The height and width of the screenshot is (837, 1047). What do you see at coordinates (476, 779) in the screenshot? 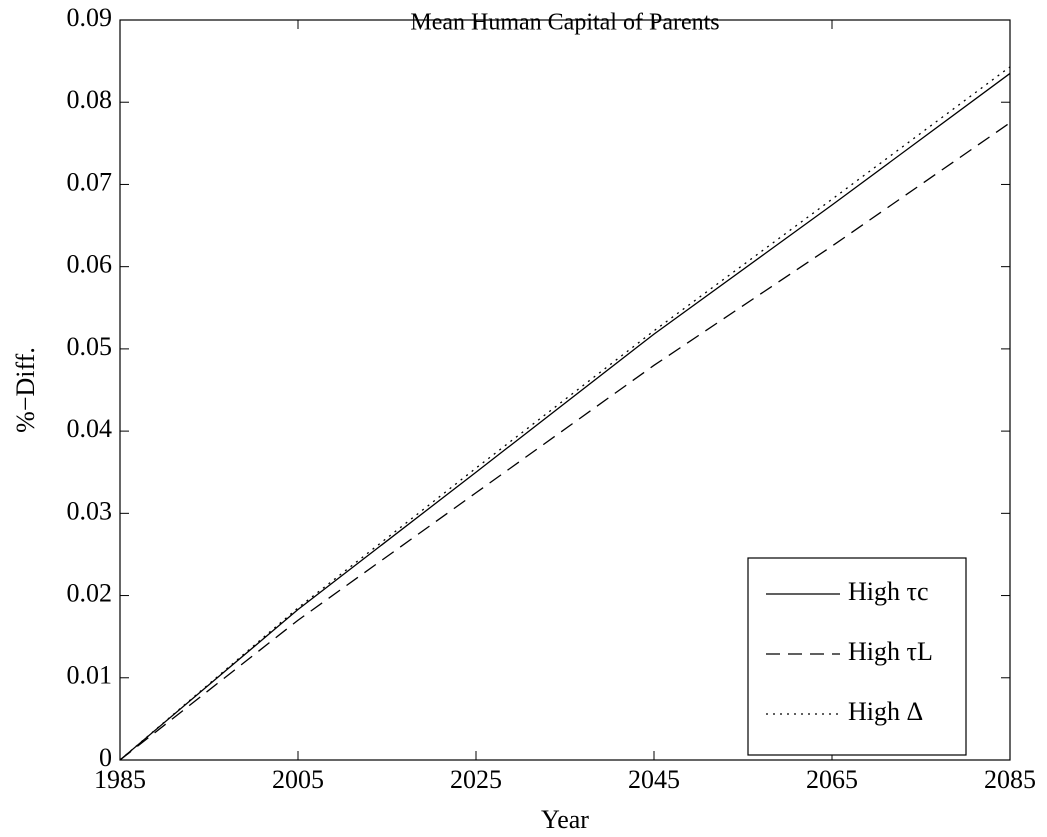
I see `x-tick-label: 2025` at bounding box center [476, 779].